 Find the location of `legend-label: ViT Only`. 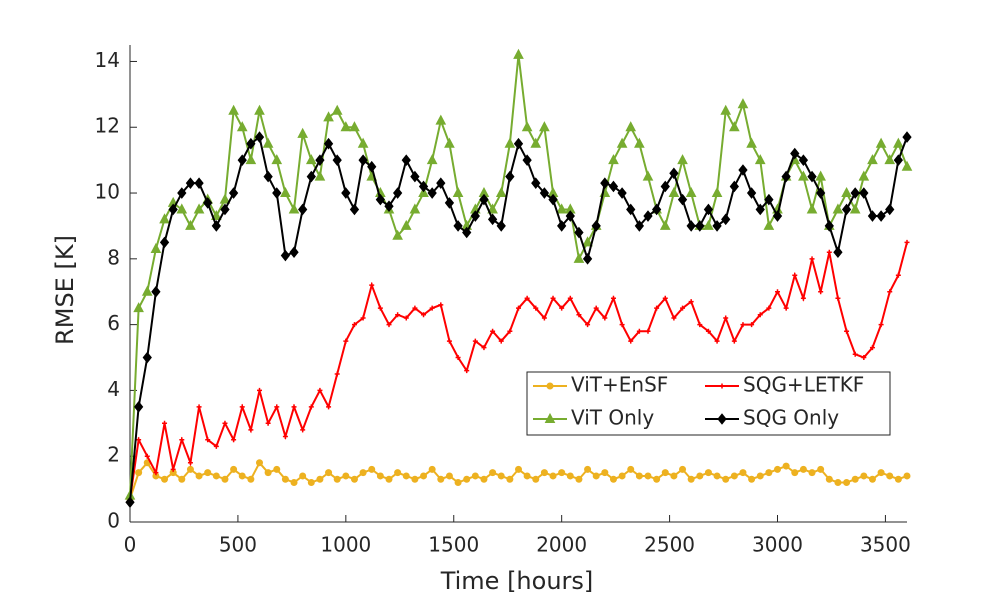

legend-label: ViT Only is located at coordinates (612, 418).